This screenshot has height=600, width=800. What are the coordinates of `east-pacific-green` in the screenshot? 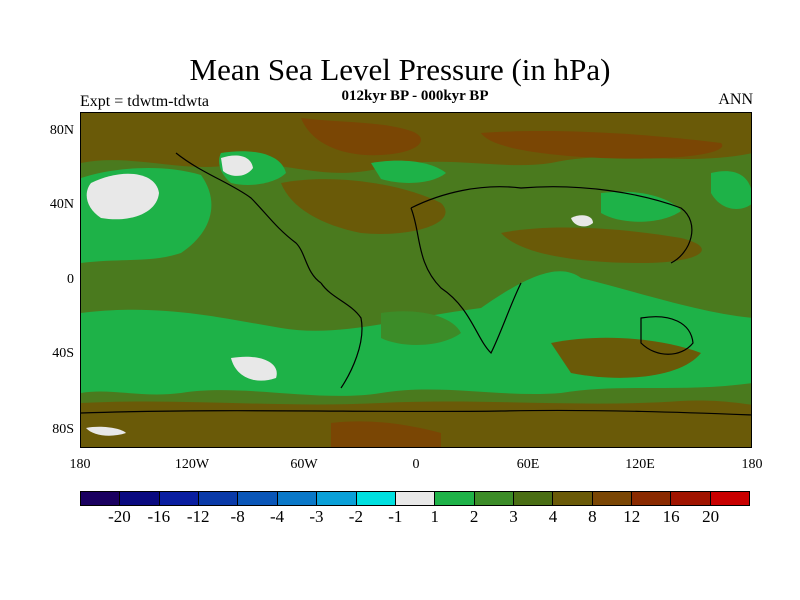 It's located at (731, 190).